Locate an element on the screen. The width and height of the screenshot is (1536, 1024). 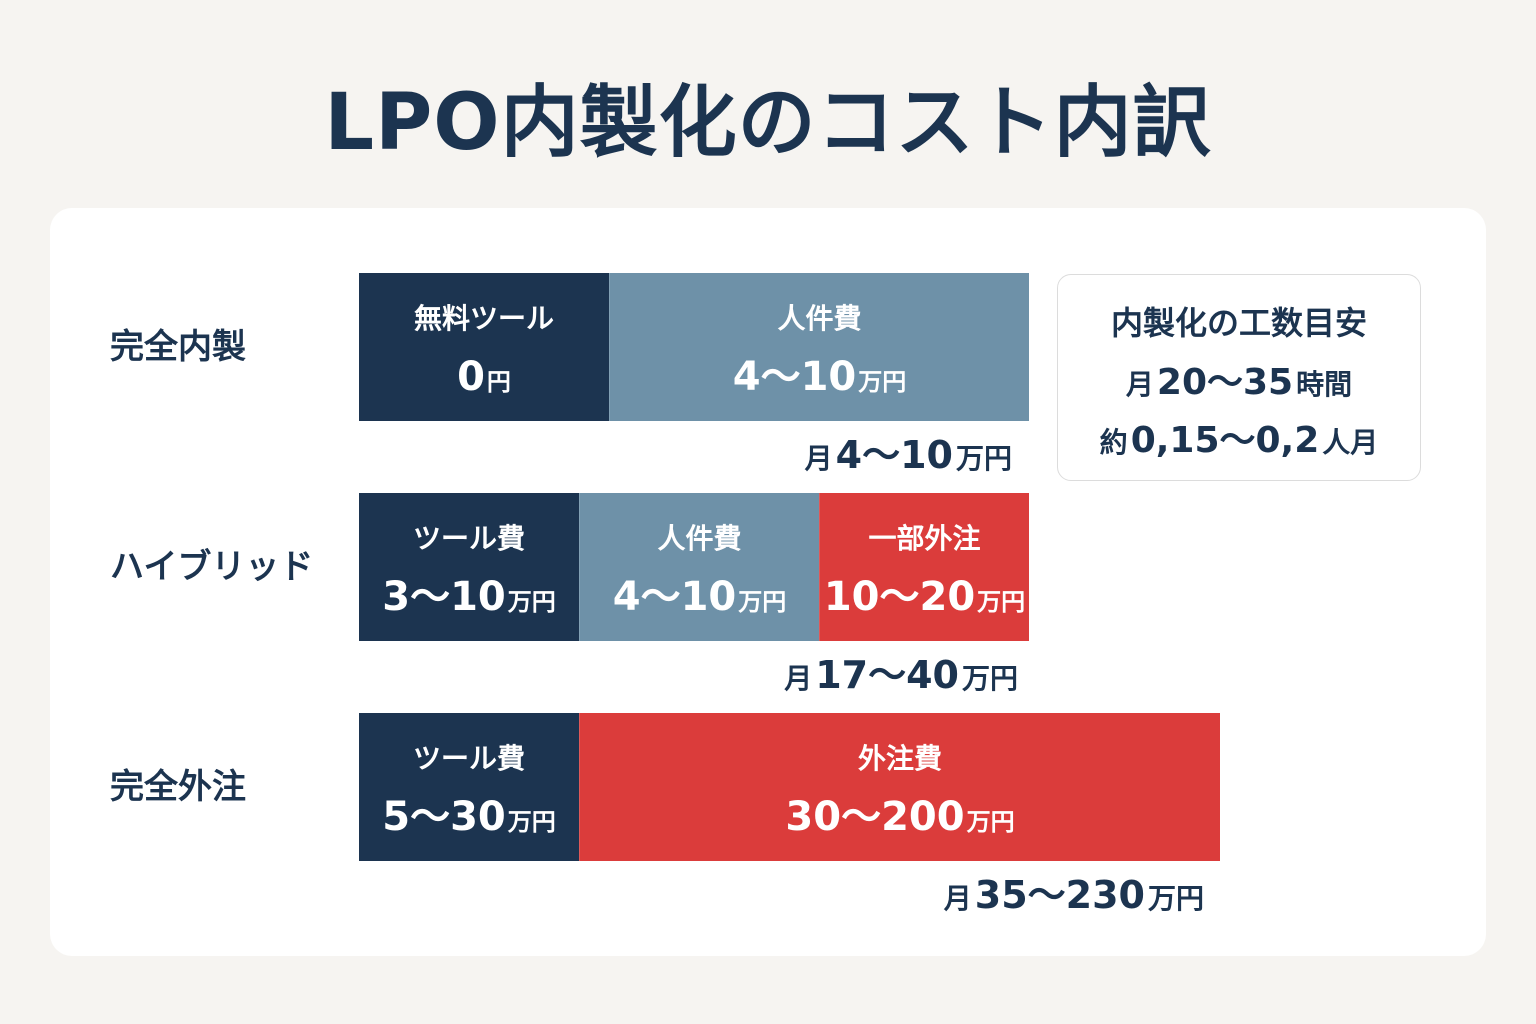
workload-info-box: 内製化の工数目安 月20〜35 時間 約0,15〜0,2 人月 is located at coordinates (1239, 377).